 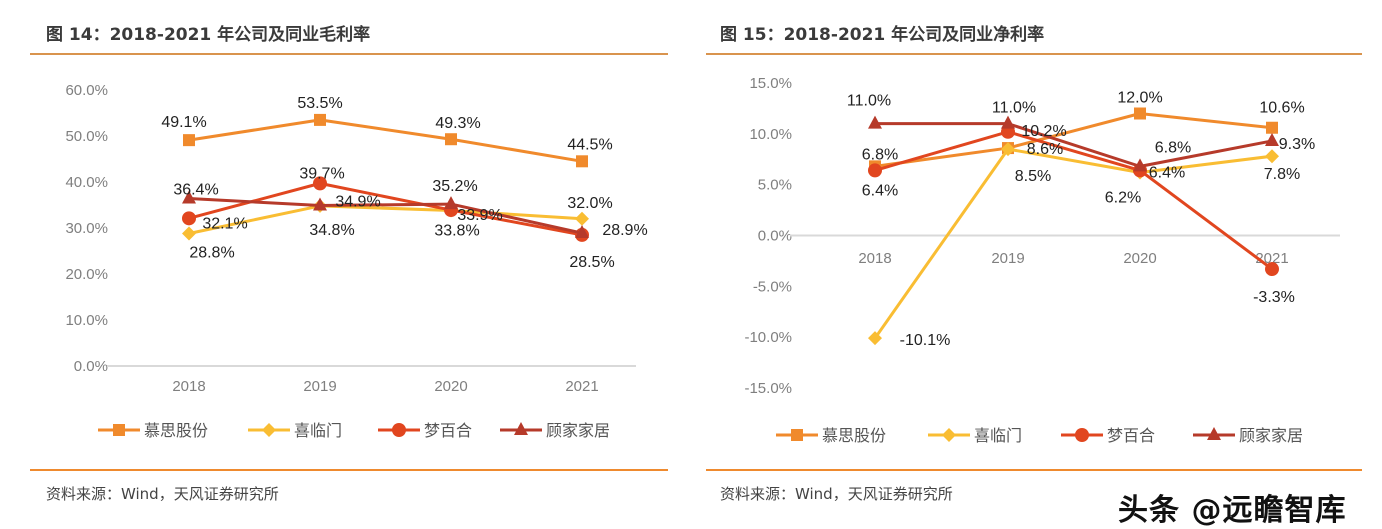 What do you see at coordinates (86, 274) in the screenshot?
I see `y-tick-label: 20.0%` at bounding box center [86, 274].